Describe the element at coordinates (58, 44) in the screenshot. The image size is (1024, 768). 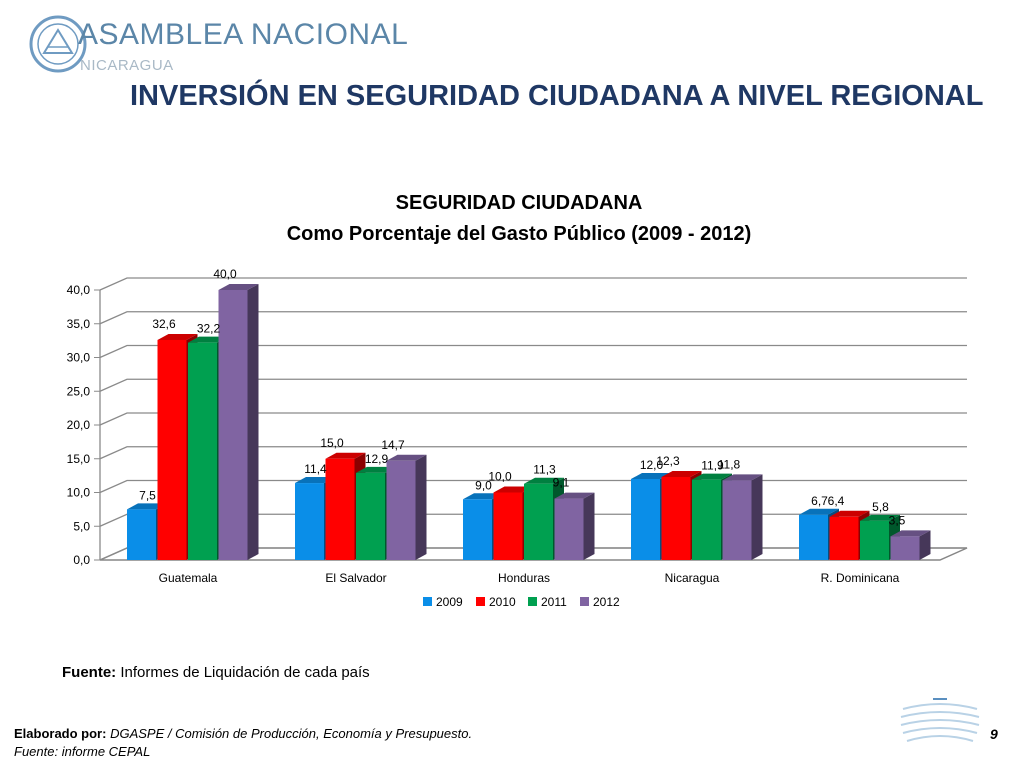
I see `nicaragua-seal-icon` at that location.